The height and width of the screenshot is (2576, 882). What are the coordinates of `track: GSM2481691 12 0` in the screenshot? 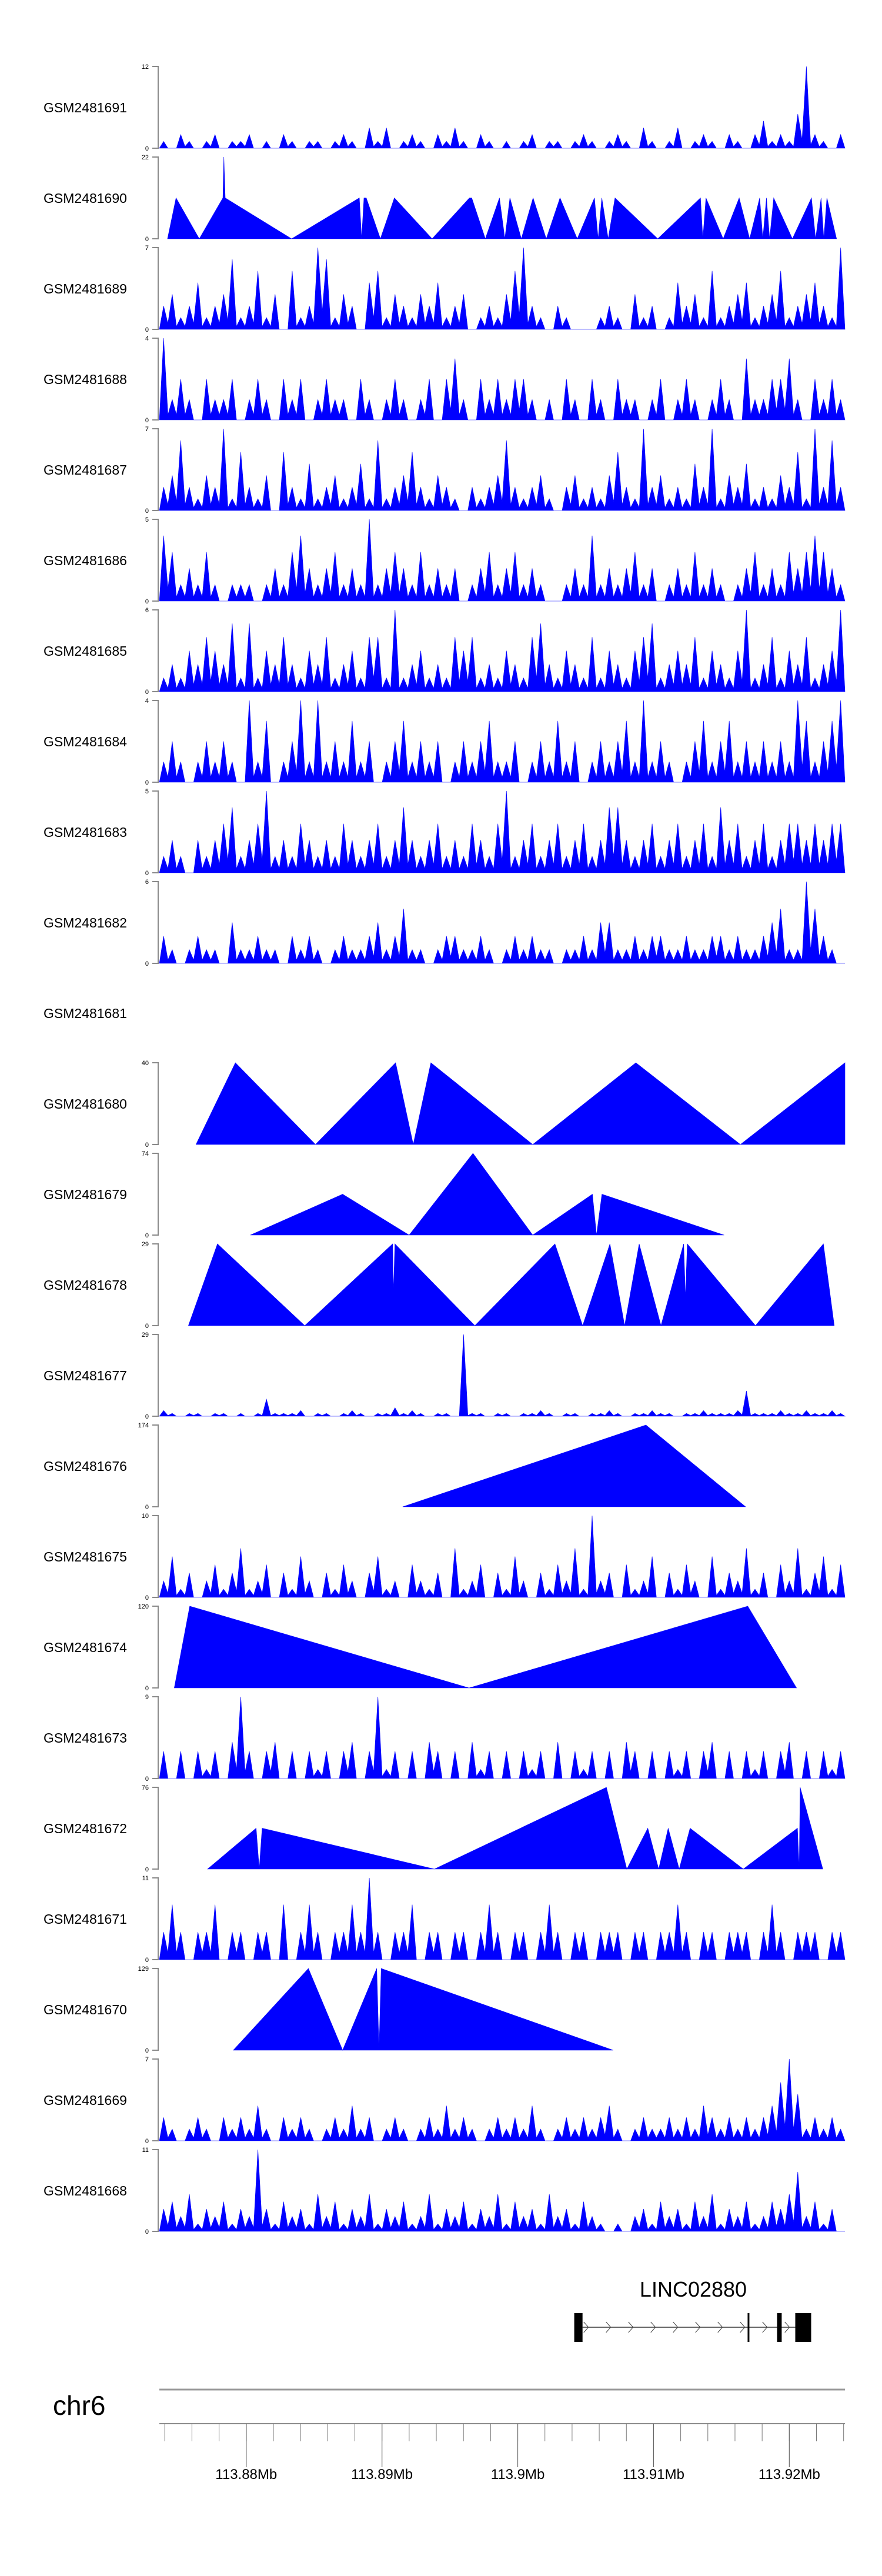 It's located at (445, 108).